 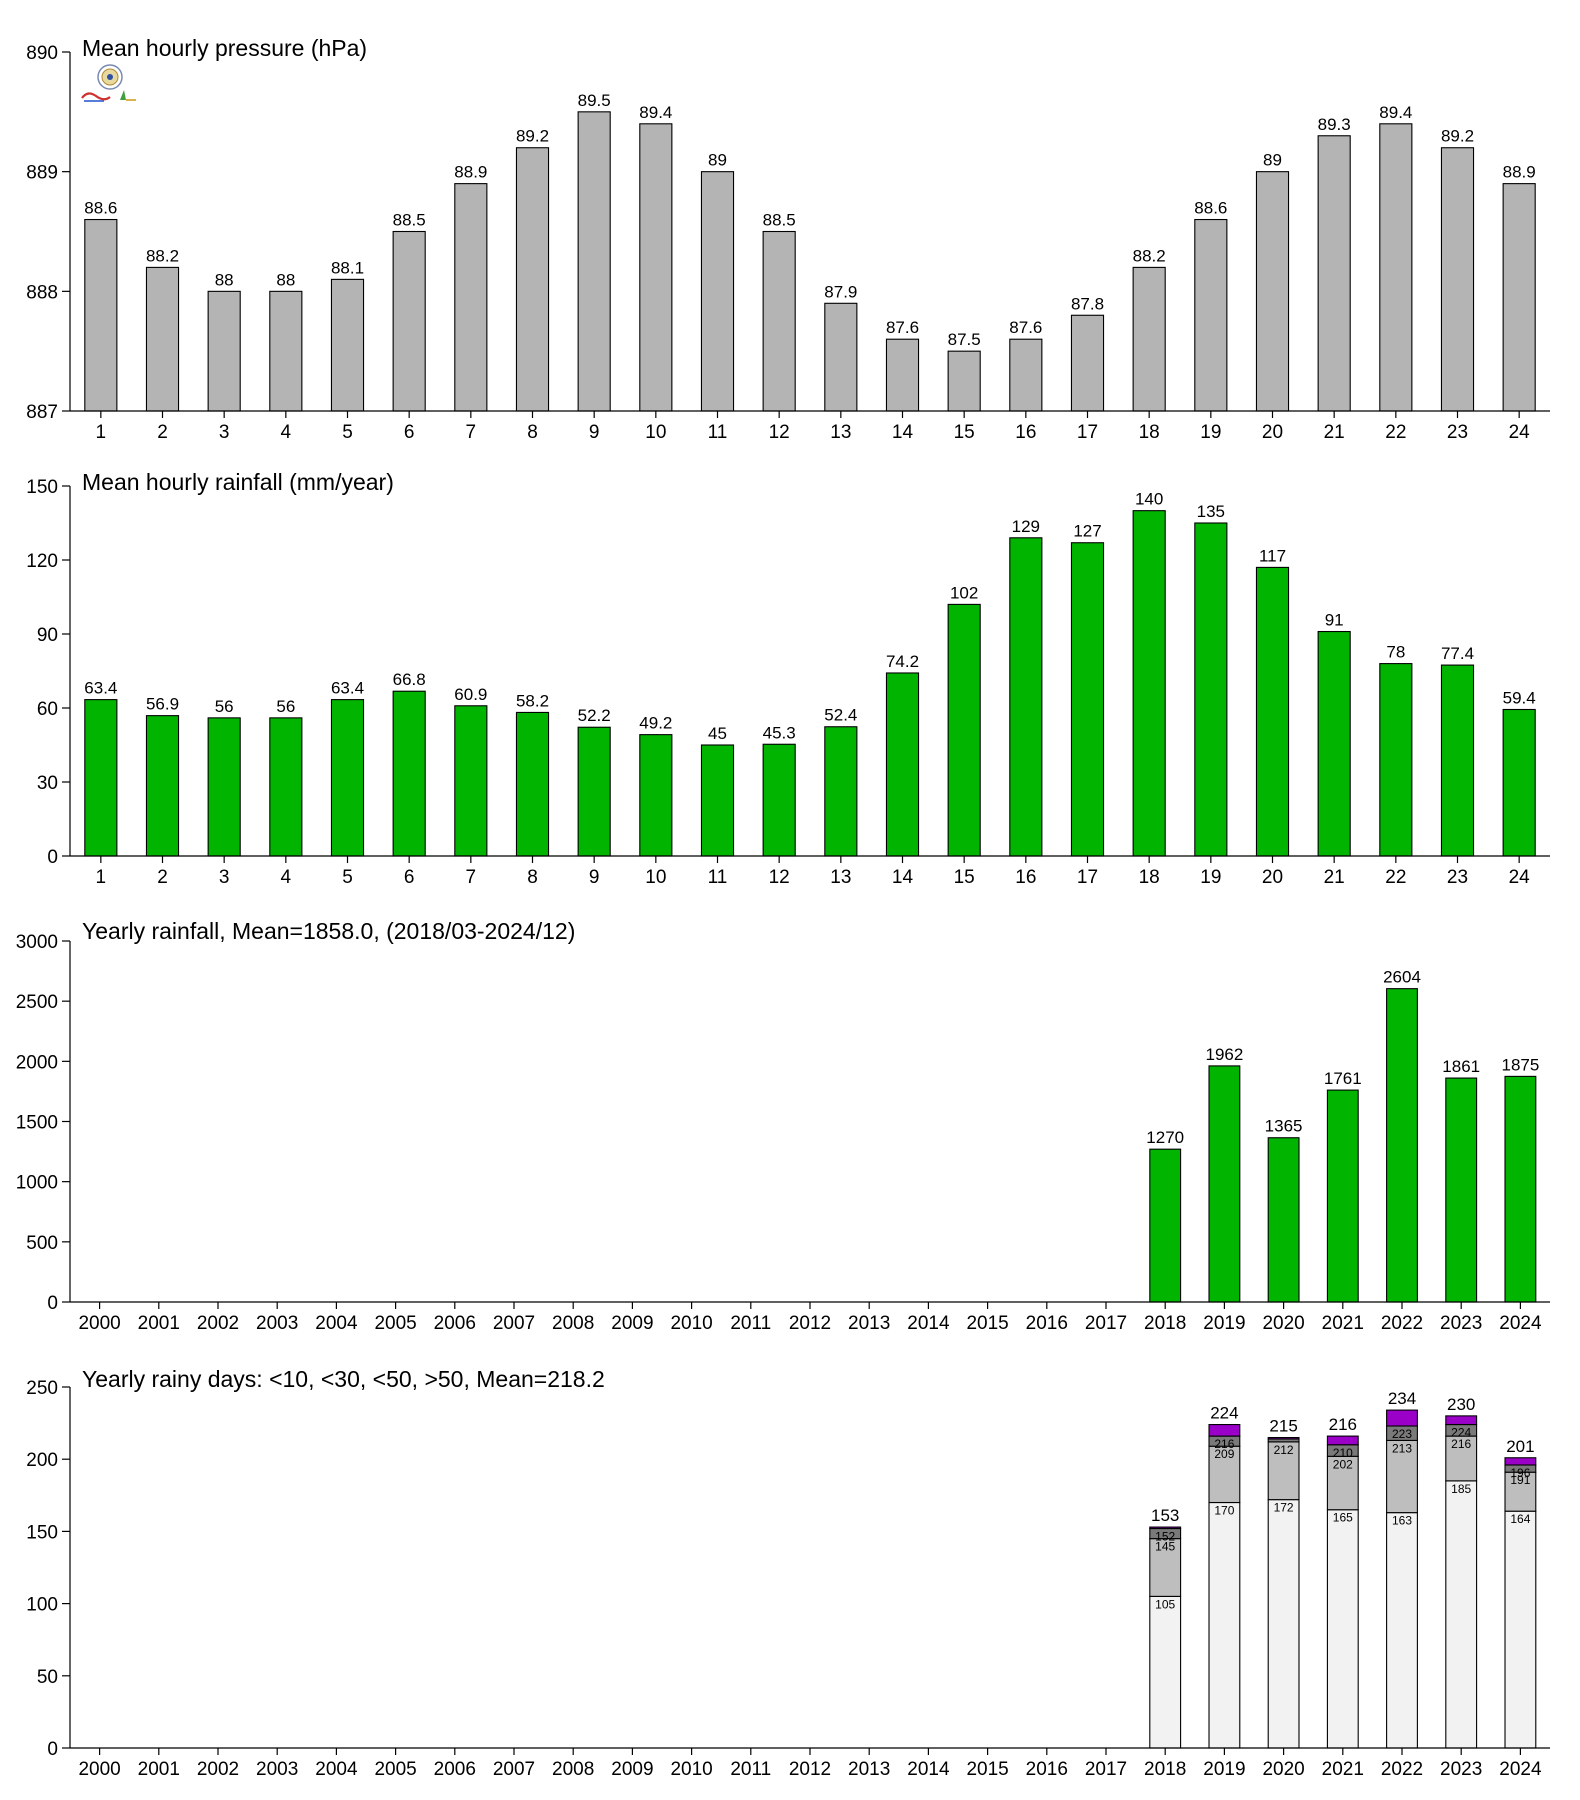 What do you see at coordinates (655, 112) in the screenshot?
I see `bar-value-label: 89.4` at bounding box center [655, 112].